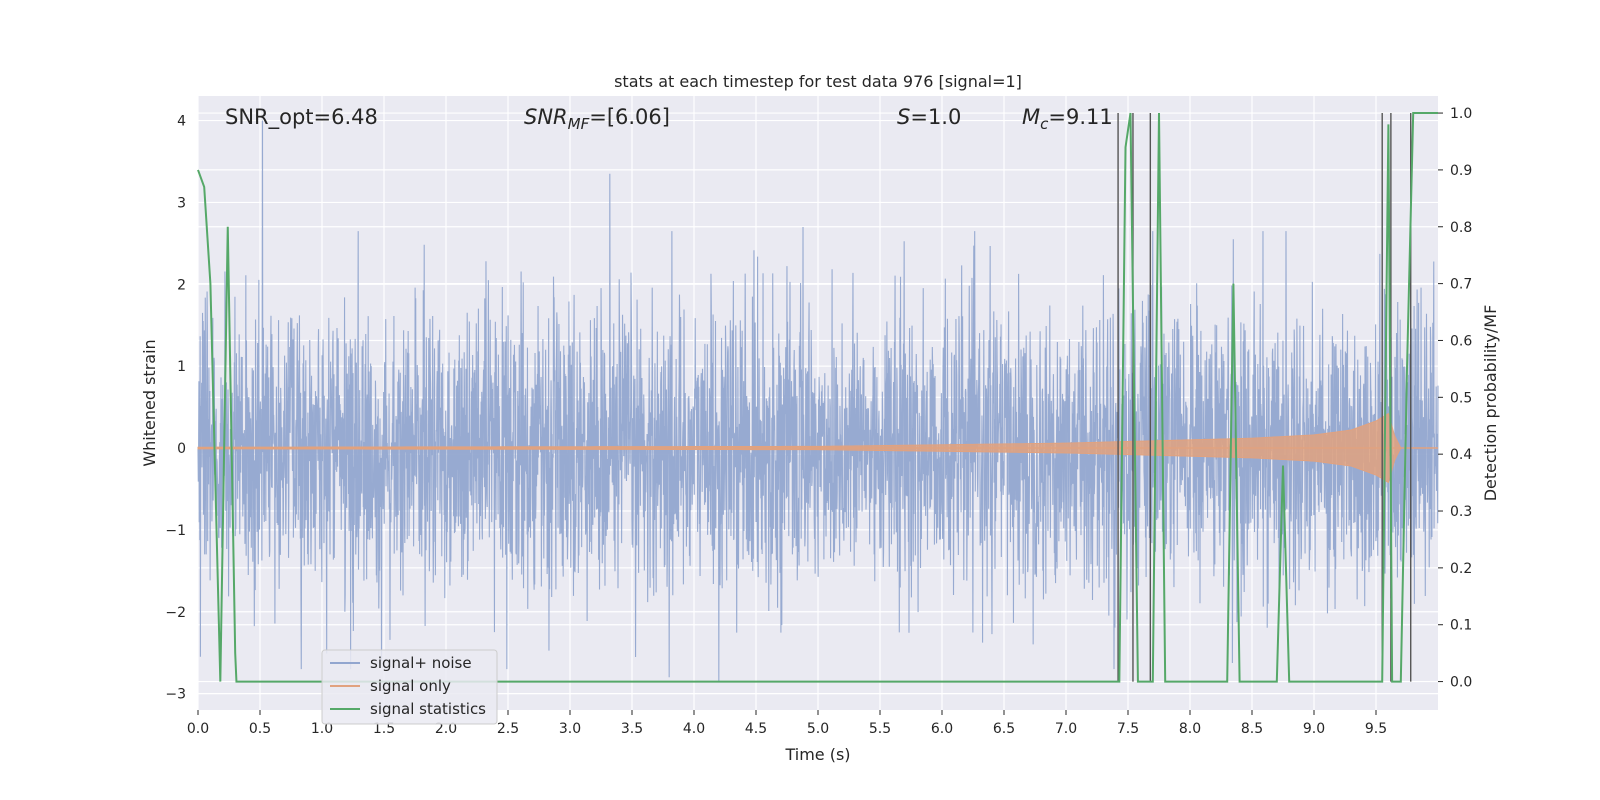  Describe the element at coordinates (1461, 569) in the screenshot. I see `y-tick-label-right: 0.2` at that location.